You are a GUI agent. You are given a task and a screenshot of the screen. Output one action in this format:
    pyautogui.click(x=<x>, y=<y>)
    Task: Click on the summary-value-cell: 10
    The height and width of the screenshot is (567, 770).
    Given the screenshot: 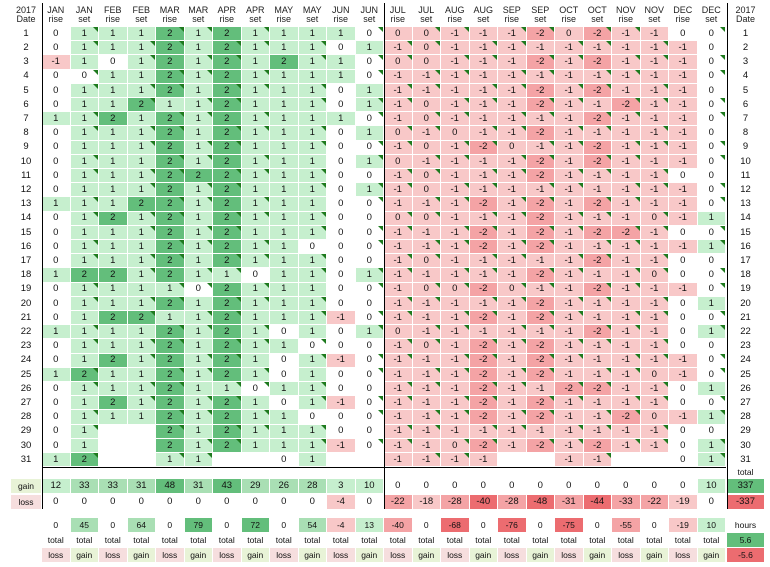 What is the action you would take?
    pyautogui.click(x=711, y=525)
    